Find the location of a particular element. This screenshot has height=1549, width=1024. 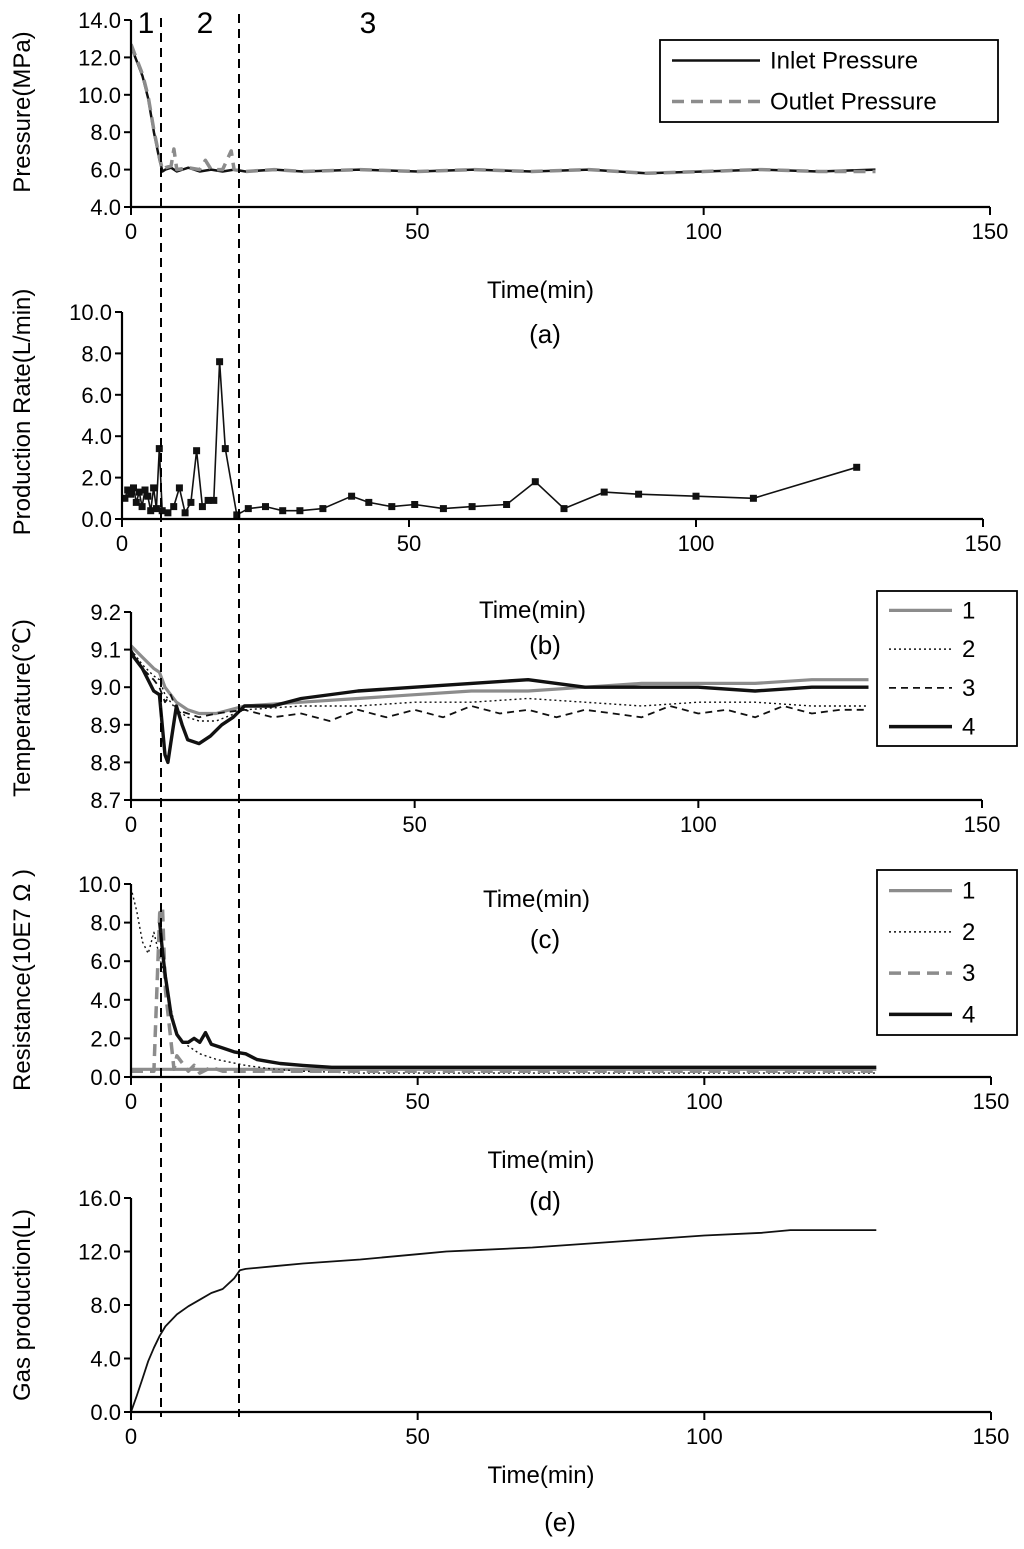

y-axis-label-a: Pressure(MPa) is located at coordinates (22, 111).